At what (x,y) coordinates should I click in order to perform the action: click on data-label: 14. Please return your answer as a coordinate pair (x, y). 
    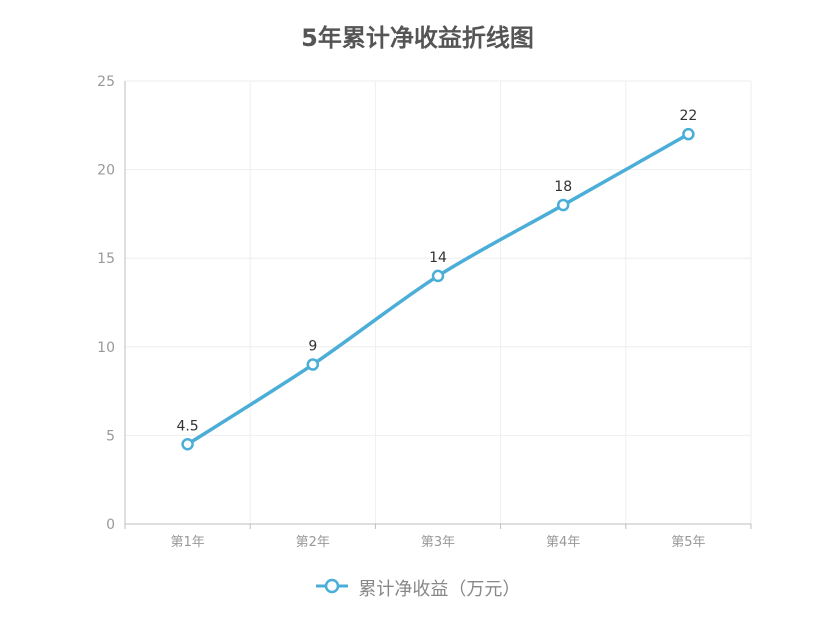
    Looking at the image, I should click on (438, 258).